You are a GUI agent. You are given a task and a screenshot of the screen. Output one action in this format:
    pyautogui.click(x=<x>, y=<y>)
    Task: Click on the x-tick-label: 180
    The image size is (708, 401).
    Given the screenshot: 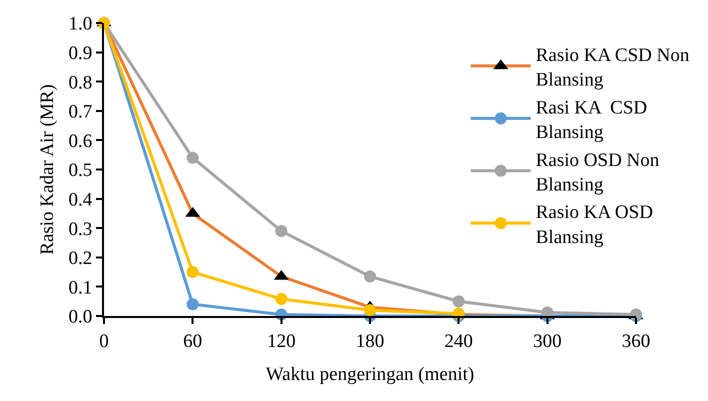 What is the action you would take?
    pyautogui.click(x=370, y=341)
    